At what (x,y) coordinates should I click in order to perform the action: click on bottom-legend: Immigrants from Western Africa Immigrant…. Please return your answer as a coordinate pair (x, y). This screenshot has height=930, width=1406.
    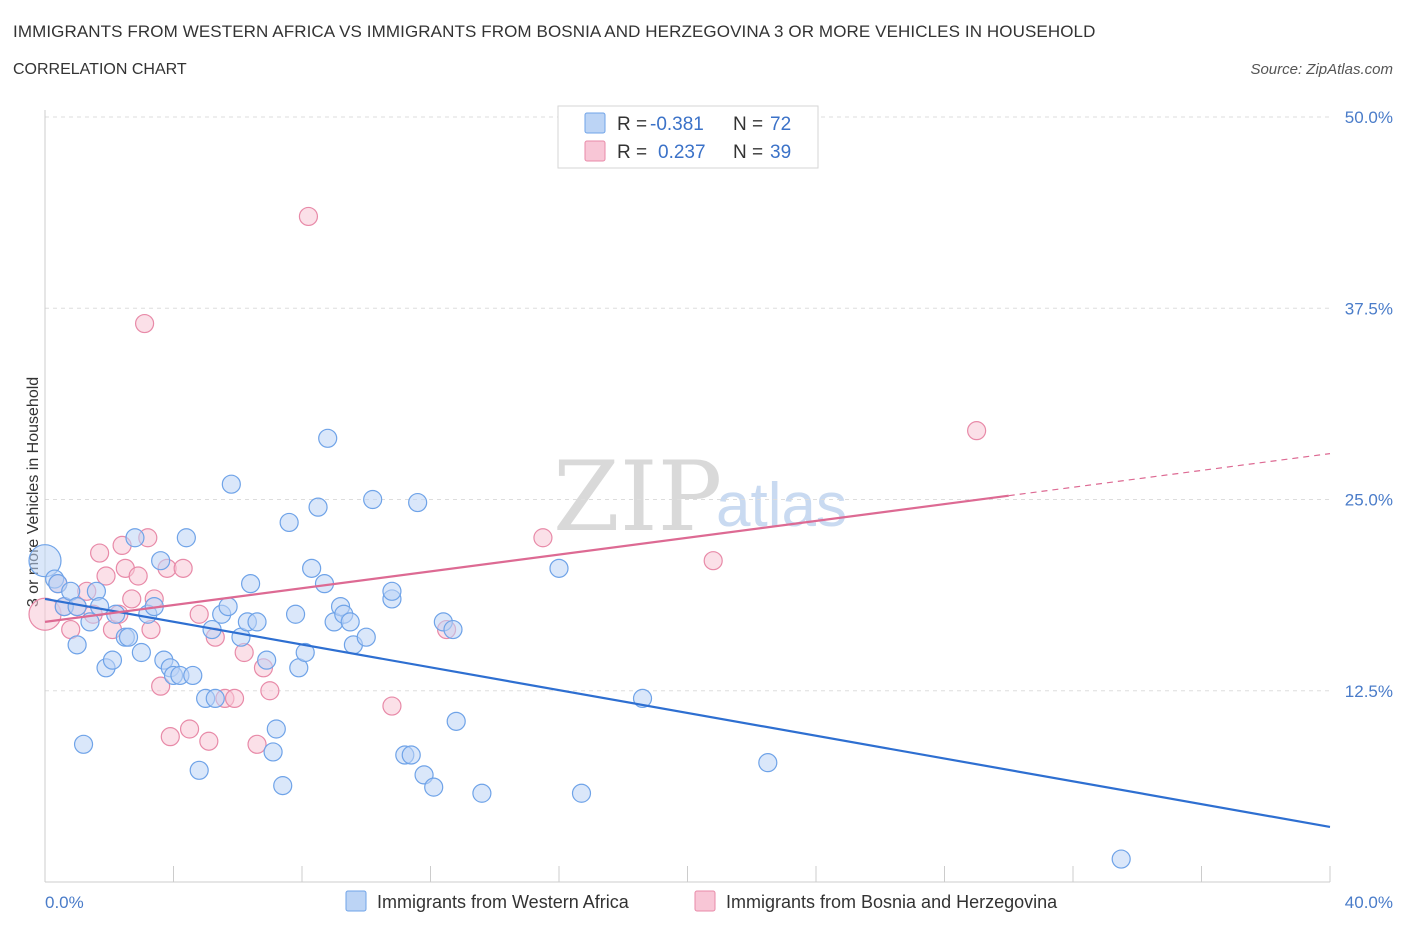
    Looking at the image, I should click on (701, 901).